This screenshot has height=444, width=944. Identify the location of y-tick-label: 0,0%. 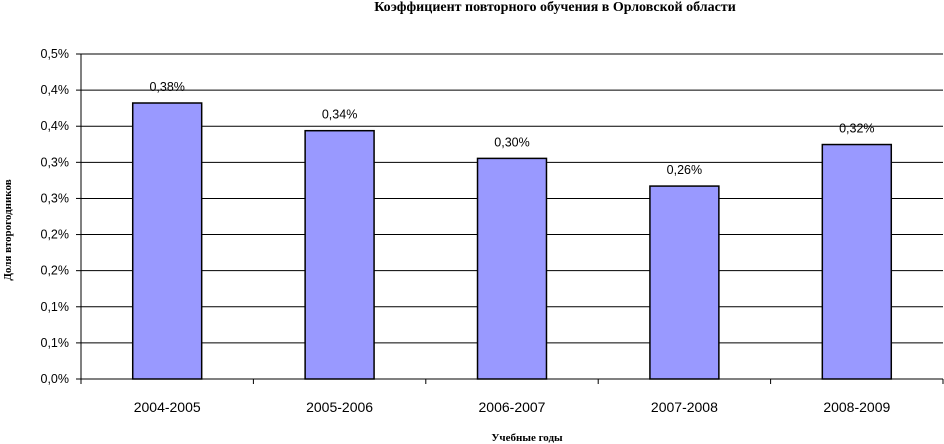
(55, 379).